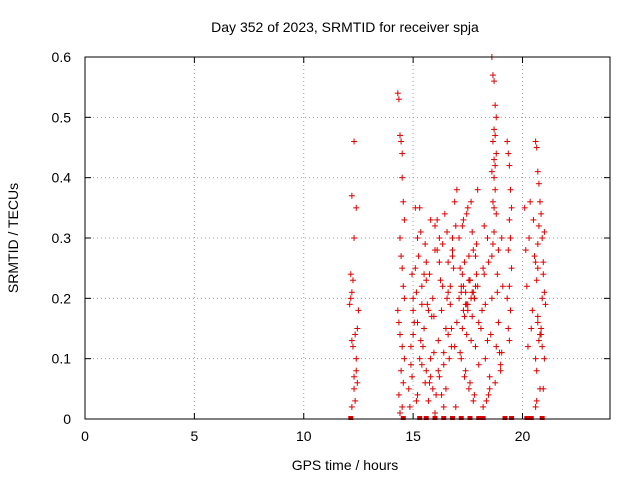 The width and height of the screenshot is (640, 480). I want to click on y-tick-label: 0.1, so click(62, 359).